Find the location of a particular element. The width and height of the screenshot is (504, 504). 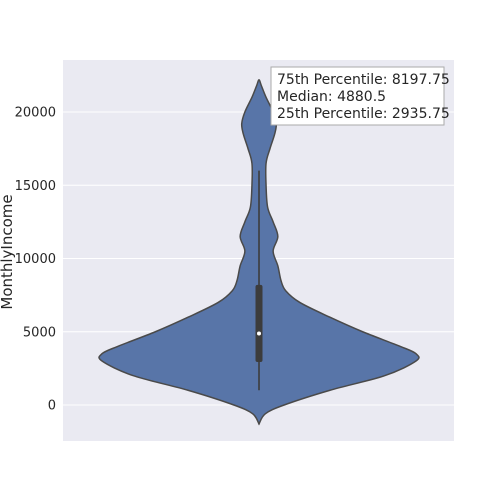

annotation-line-q1: 25th Percentile: 2935.75 is located at coordinates (363, 114).